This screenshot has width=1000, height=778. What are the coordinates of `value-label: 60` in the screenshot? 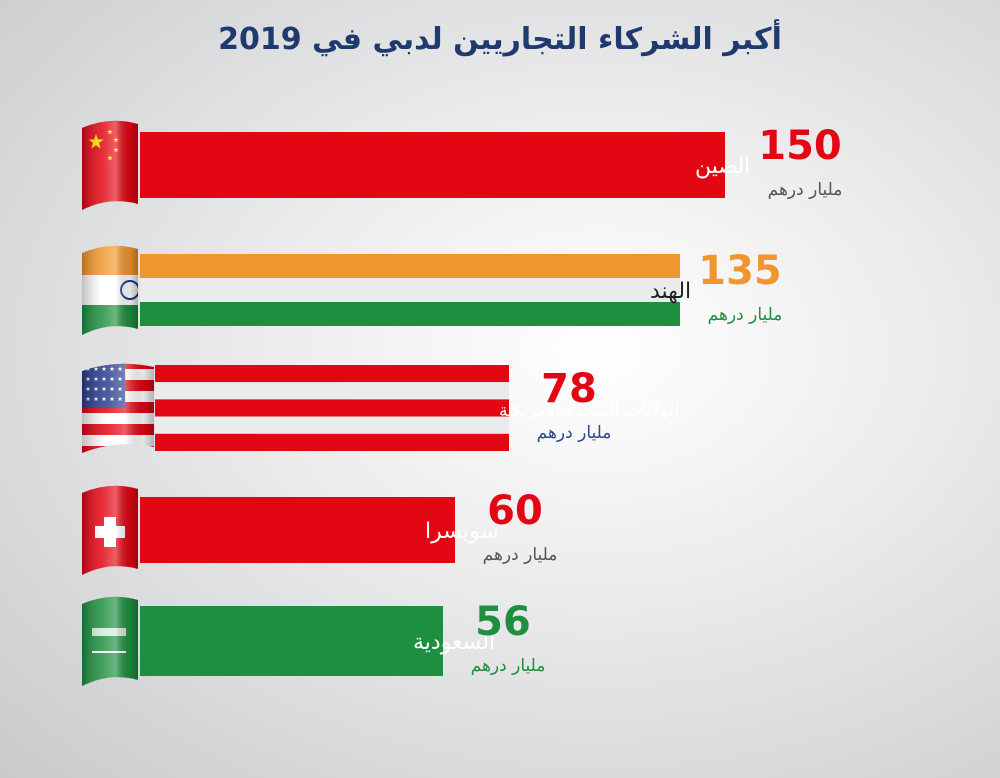 It's located at (515, 511).